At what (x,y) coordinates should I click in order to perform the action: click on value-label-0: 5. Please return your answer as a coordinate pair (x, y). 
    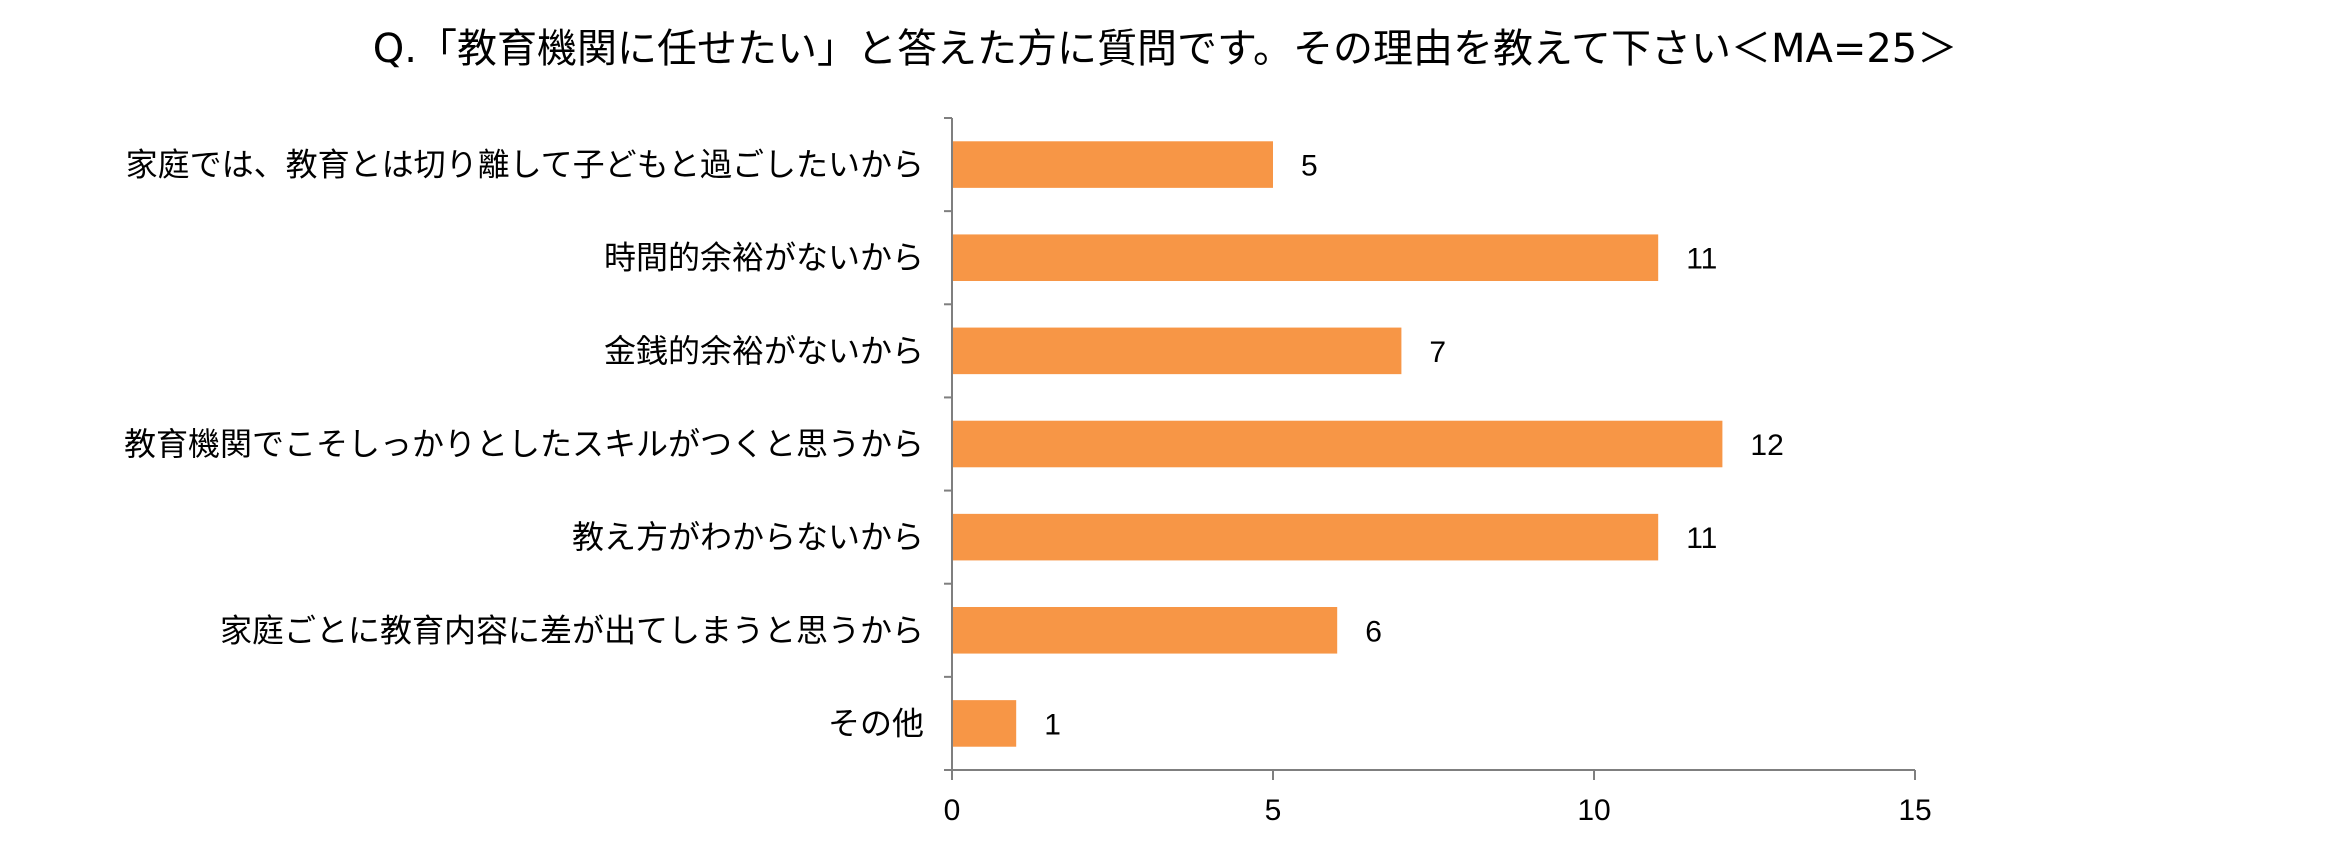
    Looking at the image, I should click on (1309, 166).